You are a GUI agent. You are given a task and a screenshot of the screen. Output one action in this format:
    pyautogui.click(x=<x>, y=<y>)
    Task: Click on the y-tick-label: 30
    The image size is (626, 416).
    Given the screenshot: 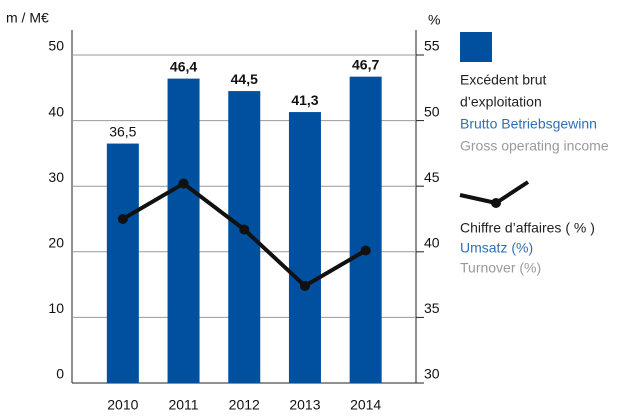 What is the action you would take?
    pyautogui.click(x=56, y=177)
    